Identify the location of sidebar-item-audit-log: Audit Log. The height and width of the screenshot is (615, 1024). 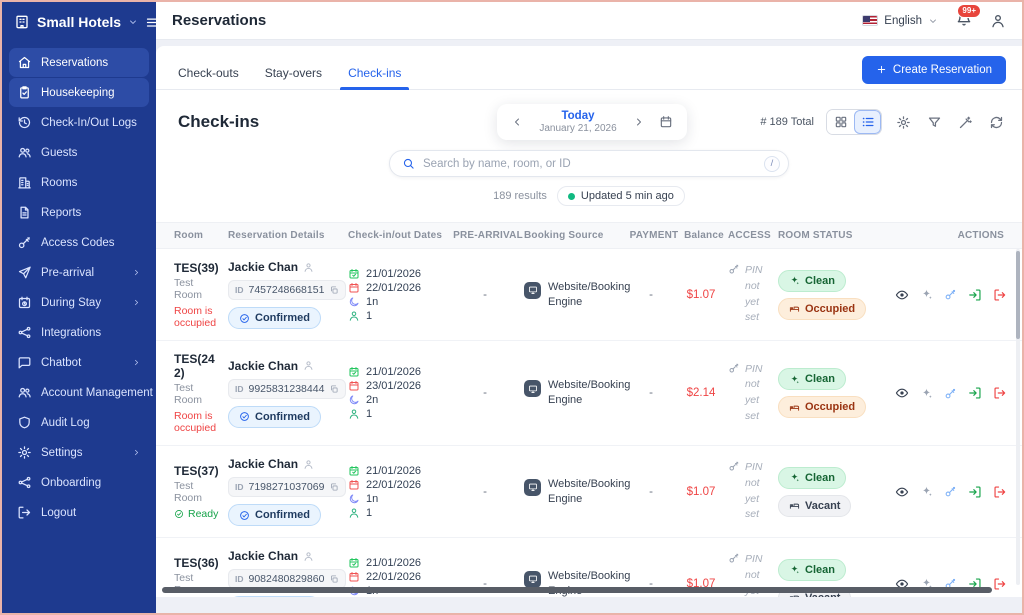
(79, 422).